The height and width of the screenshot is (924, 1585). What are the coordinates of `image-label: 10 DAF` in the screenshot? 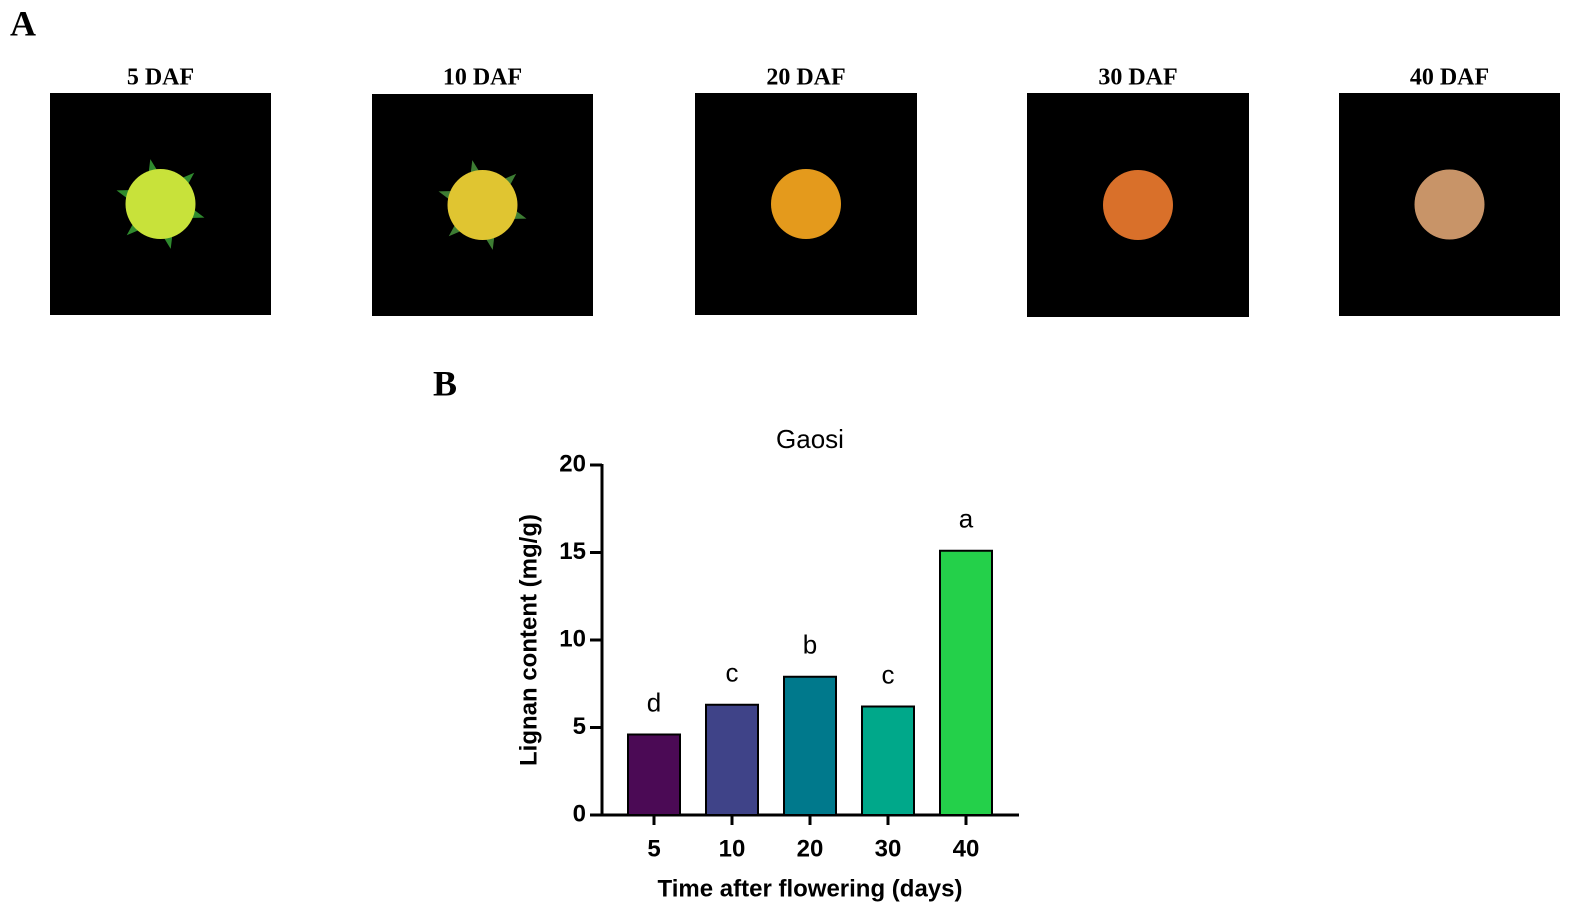 It's located at (482, 78).